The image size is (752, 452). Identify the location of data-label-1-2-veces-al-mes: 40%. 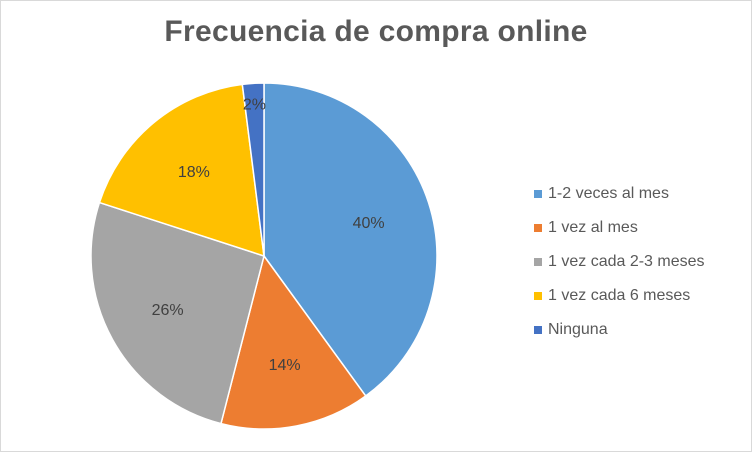
(369, 223).